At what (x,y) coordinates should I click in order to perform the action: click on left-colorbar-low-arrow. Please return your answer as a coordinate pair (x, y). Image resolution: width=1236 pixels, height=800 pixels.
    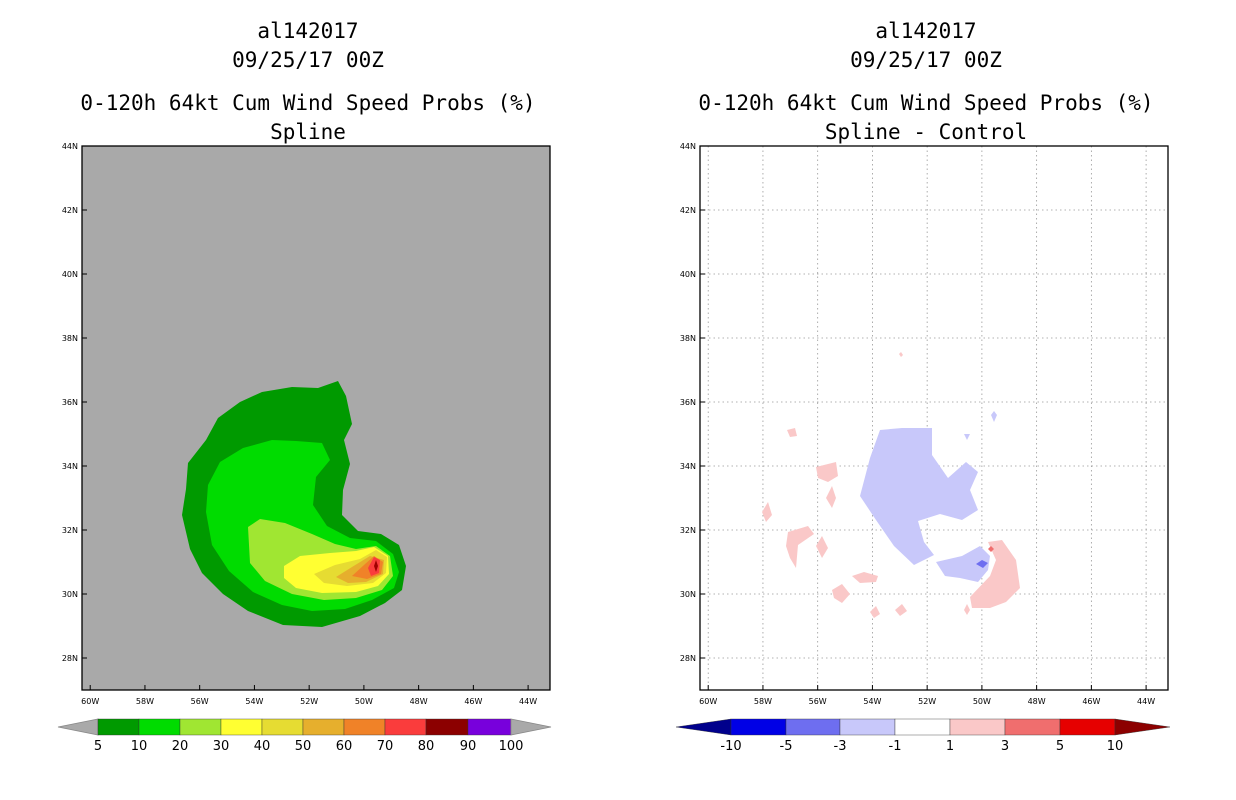
    Looking at the image, I should click on (78, 727).